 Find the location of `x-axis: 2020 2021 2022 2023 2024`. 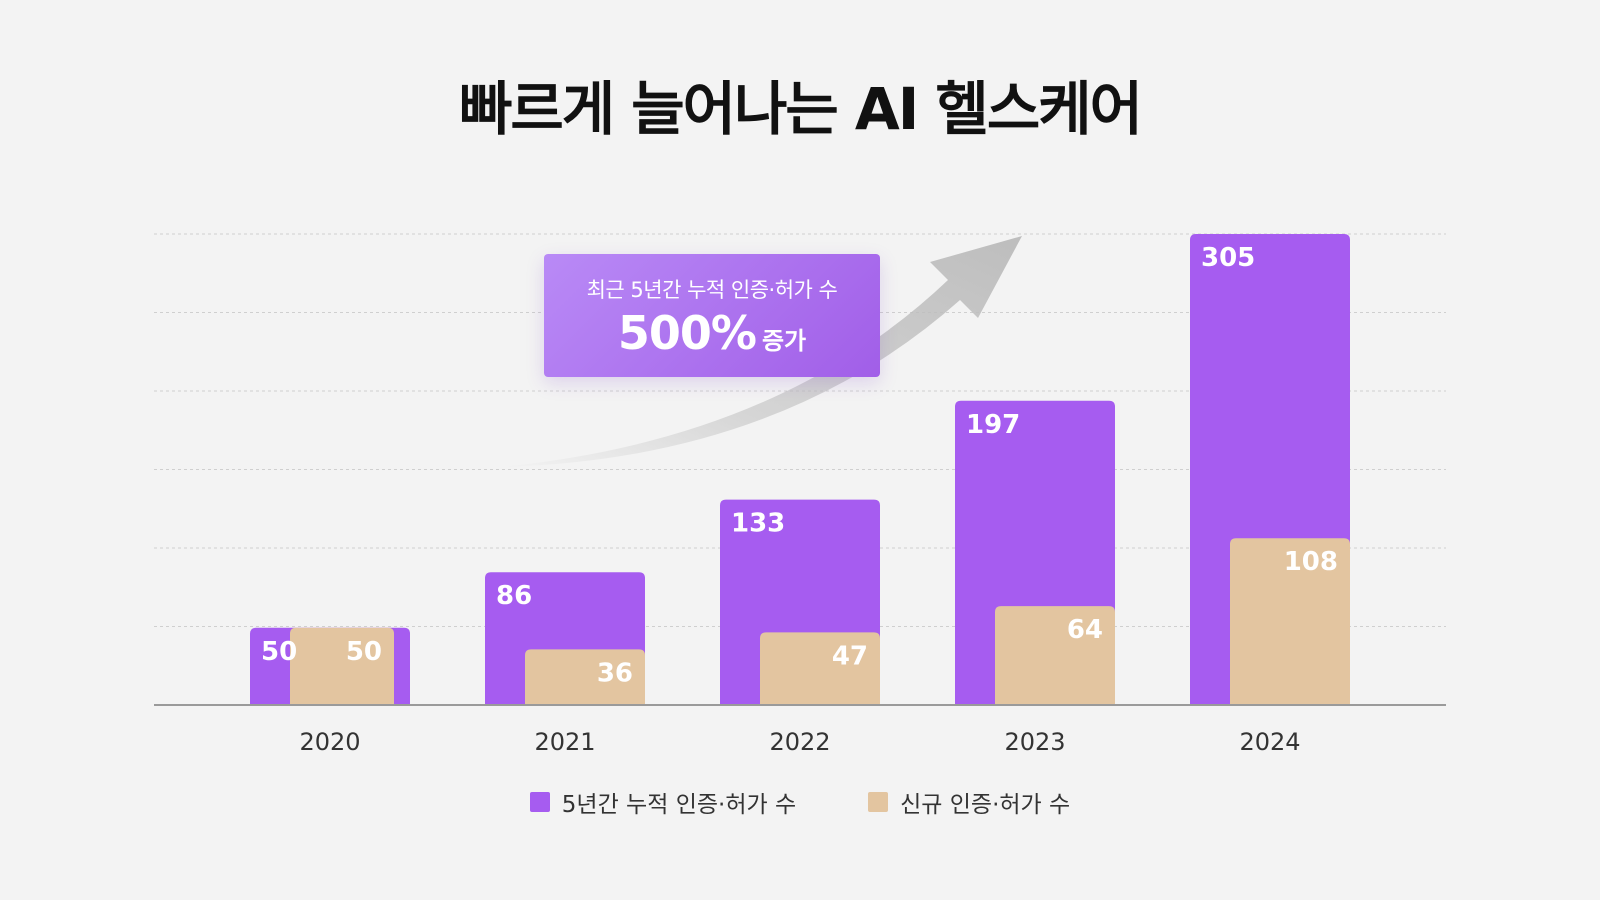

x-axis: 2020 2021 2022 2023 2024 is located at coordinates (800, 730).